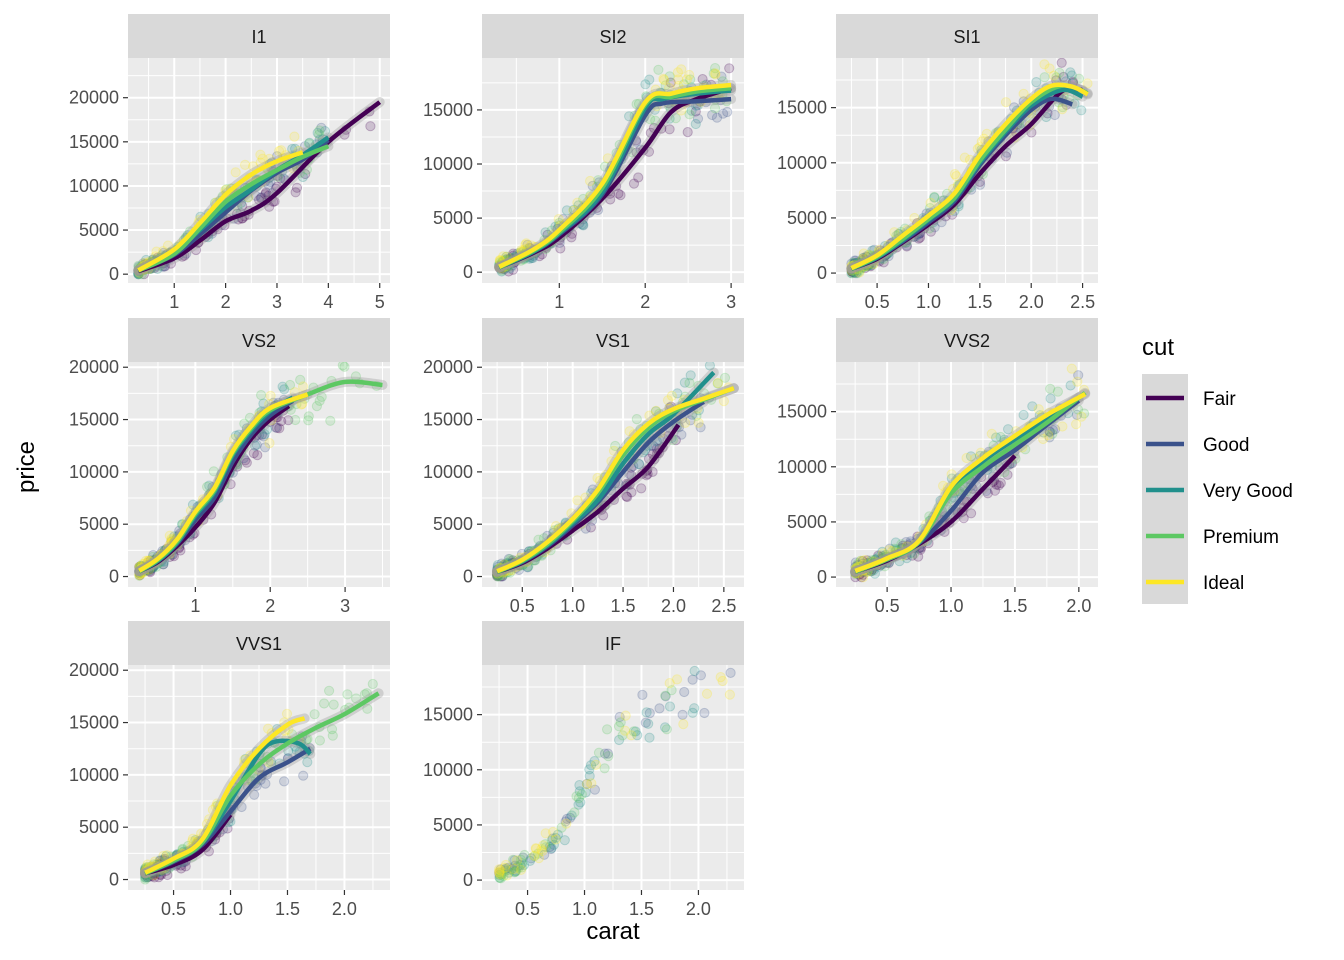 The width and height of the screenshot is (1344, 960). What do you see at coordinates (259, 474) in the screenshot?
I see `gridlines` at bounding box center [259, 474].